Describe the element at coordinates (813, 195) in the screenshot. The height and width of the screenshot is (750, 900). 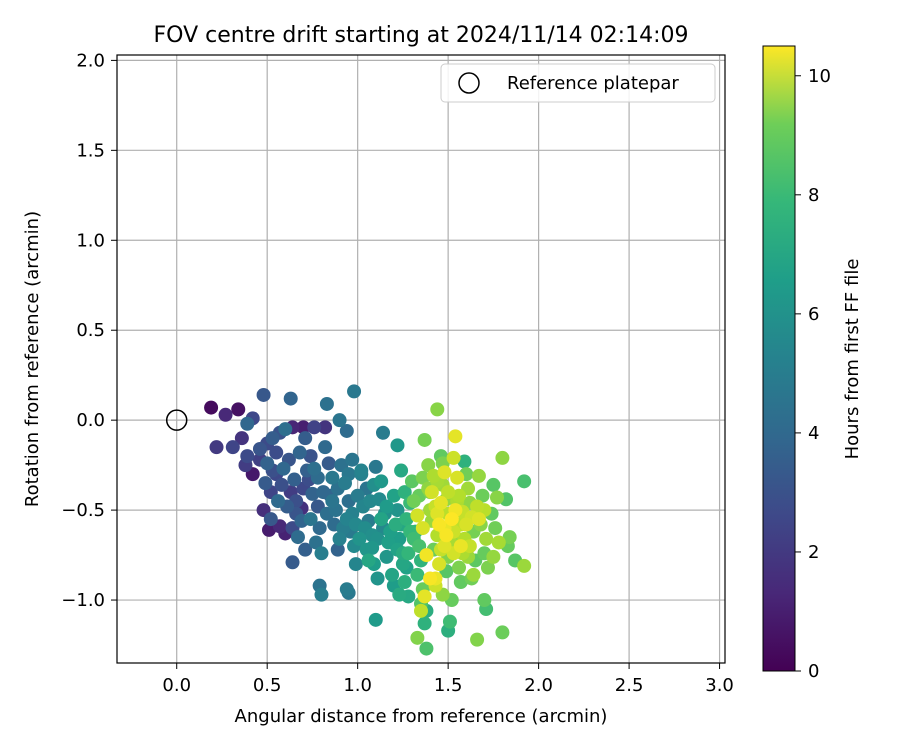
I see `colorbar-tick-label: 8` at that location.